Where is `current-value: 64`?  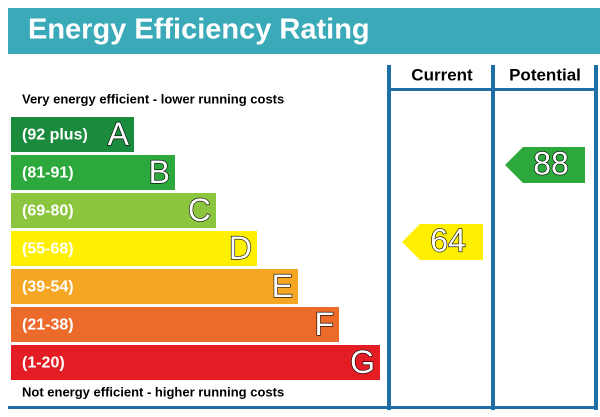 current-value: 64 is located at coordinates (448, 240).